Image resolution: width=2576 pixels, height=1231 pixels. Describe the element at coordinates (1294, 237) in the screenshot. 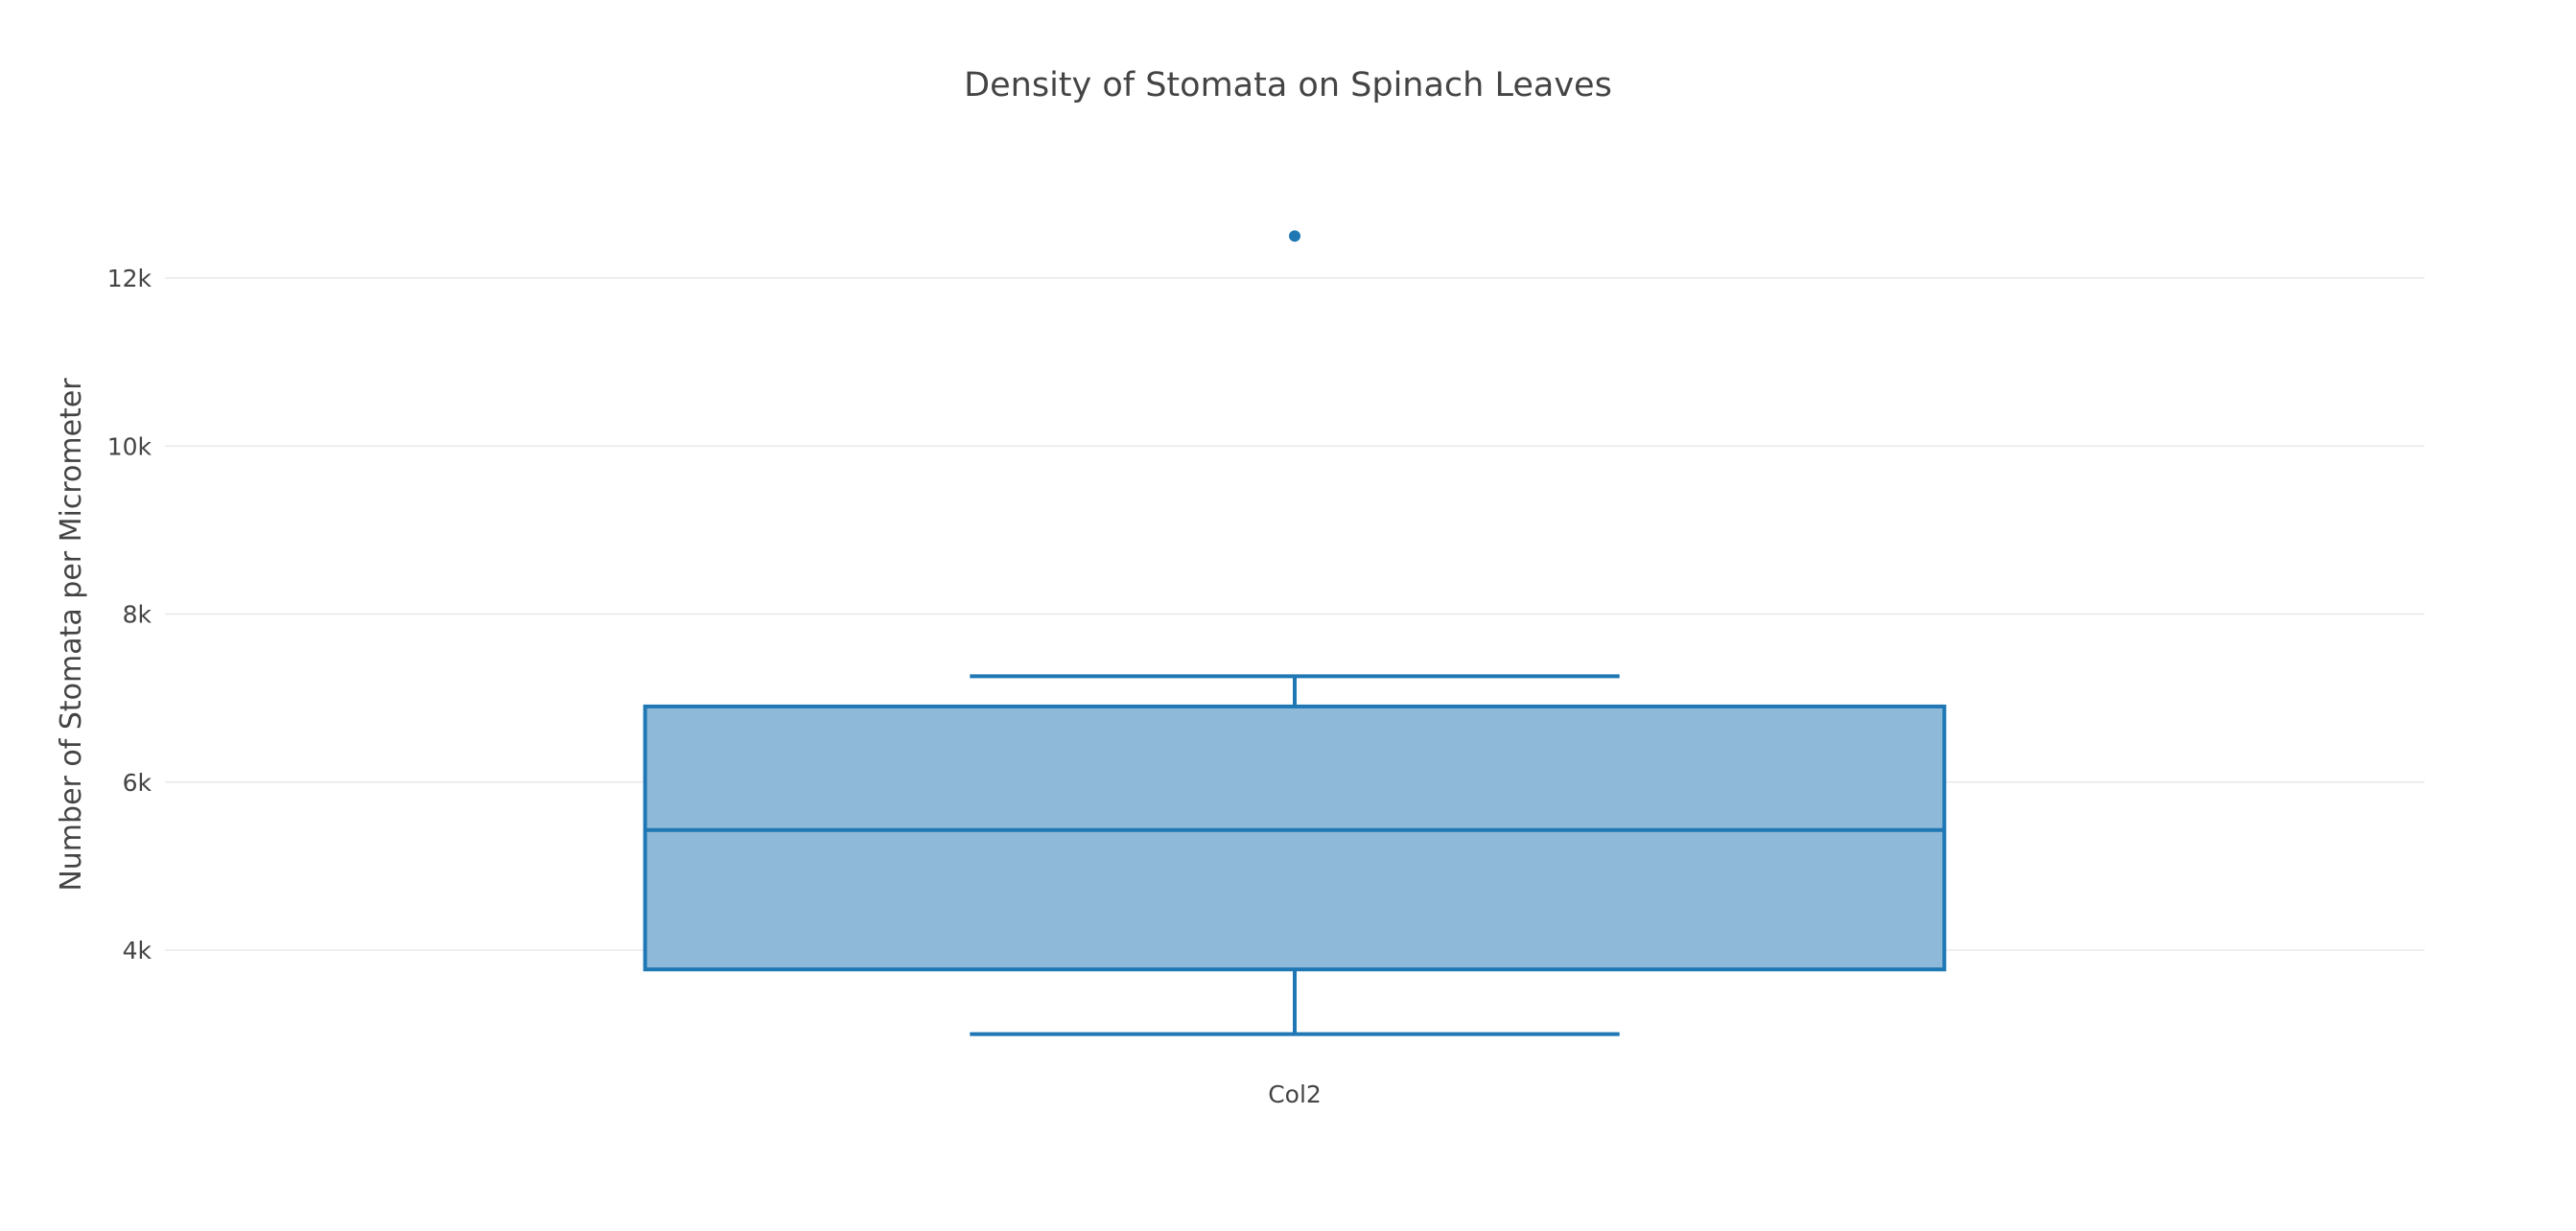

I see `outlier-point` at that location.